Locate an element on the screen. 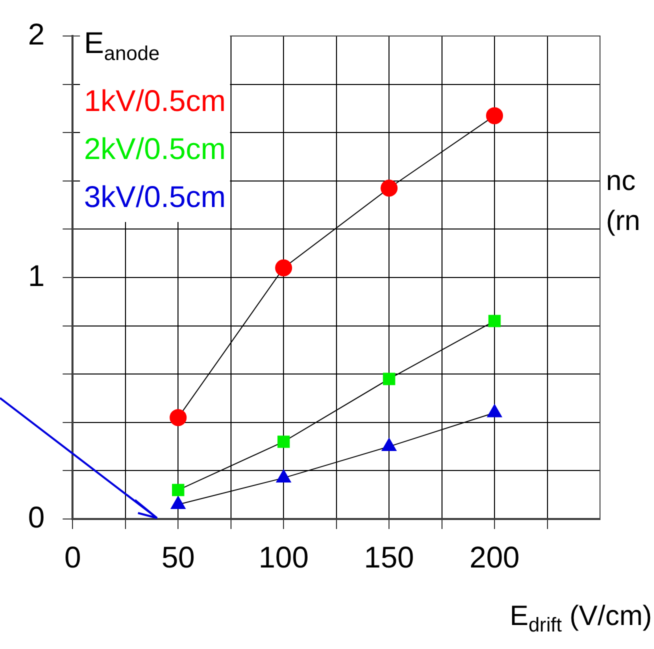 The image size is (654, 649). y-tick-label: 1 is located at coordinates (36, 276).